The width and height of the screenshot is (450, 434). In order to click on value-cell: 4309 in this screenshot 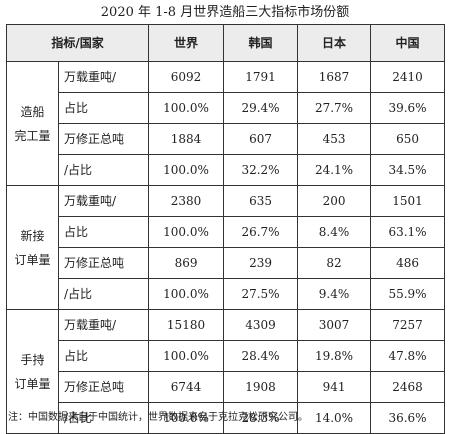, I will do `click(261, 325)`.